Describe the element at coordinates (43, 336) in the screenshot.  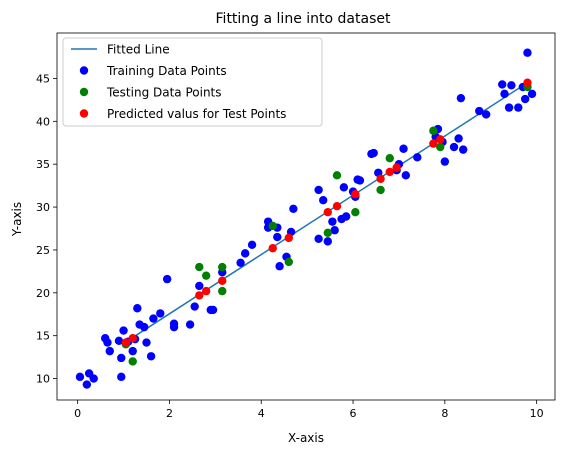
I see `y-tick-label-1: 15` at that location.